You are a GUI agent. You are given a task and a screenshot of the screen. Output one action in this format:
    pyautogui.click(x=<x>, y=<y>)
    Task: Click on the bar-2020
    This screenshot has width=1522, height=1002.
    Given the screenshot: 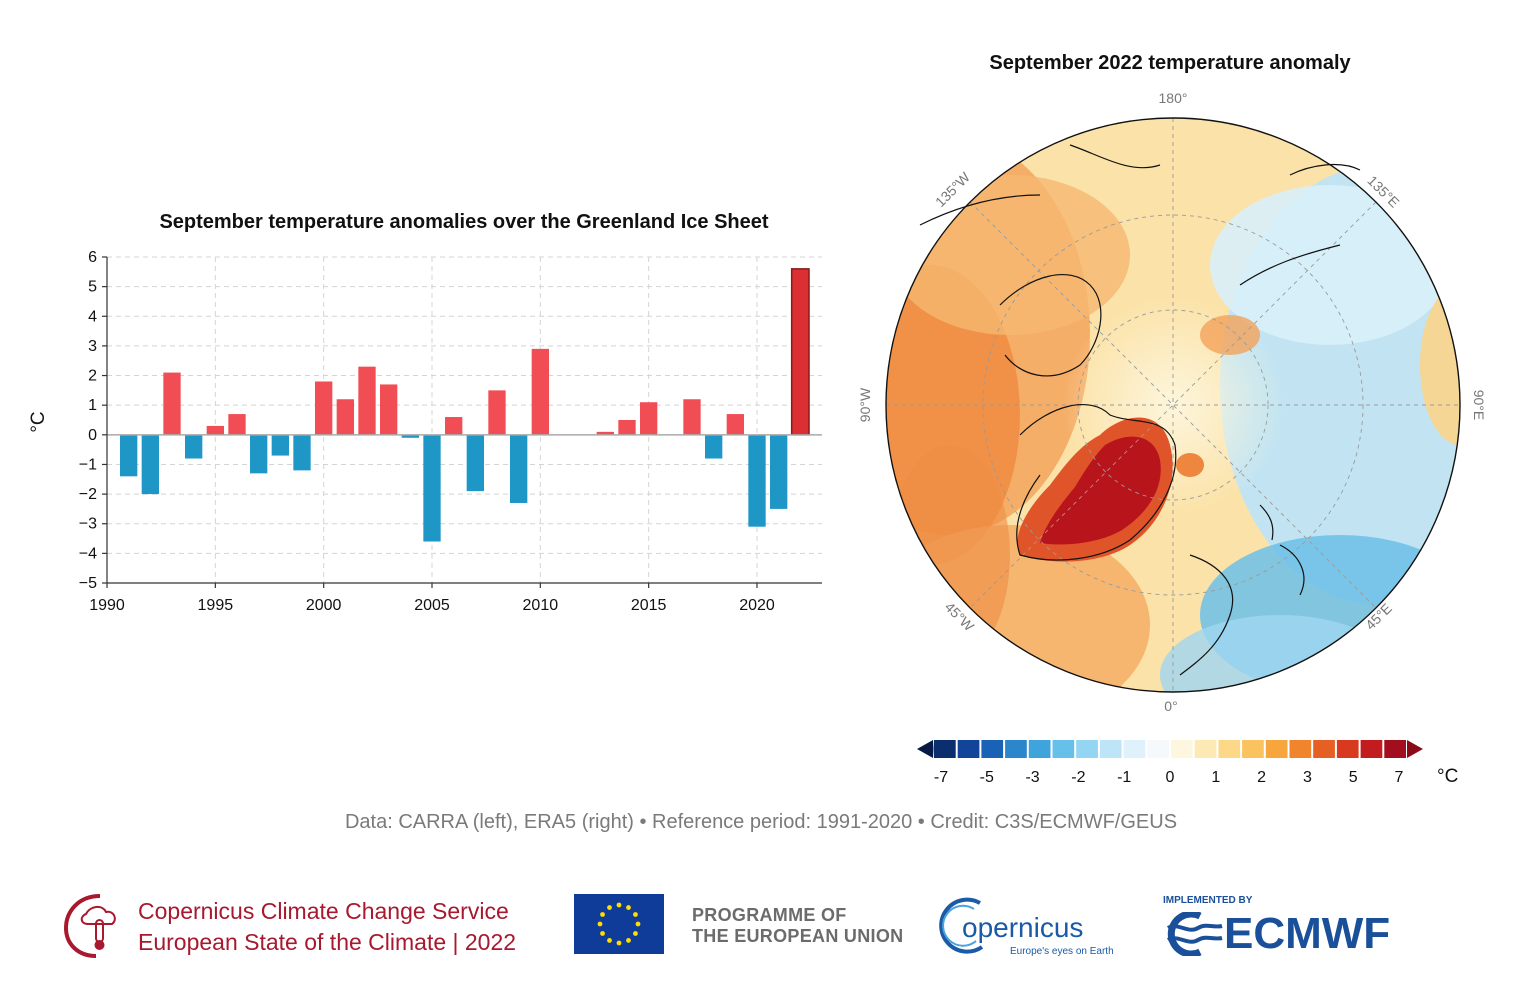 What is the action you would take?
    pyautogui.click(x=757, y=480)
    